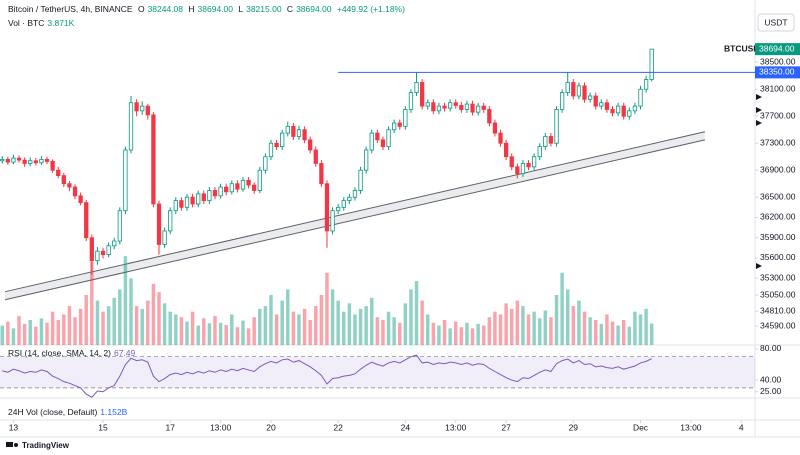 This screenshot has width=800, height=455. What do you see at coordinates (103, 427) in the screenshot?
I see `x-tick-label: 15` at bounding box center [103, 427].